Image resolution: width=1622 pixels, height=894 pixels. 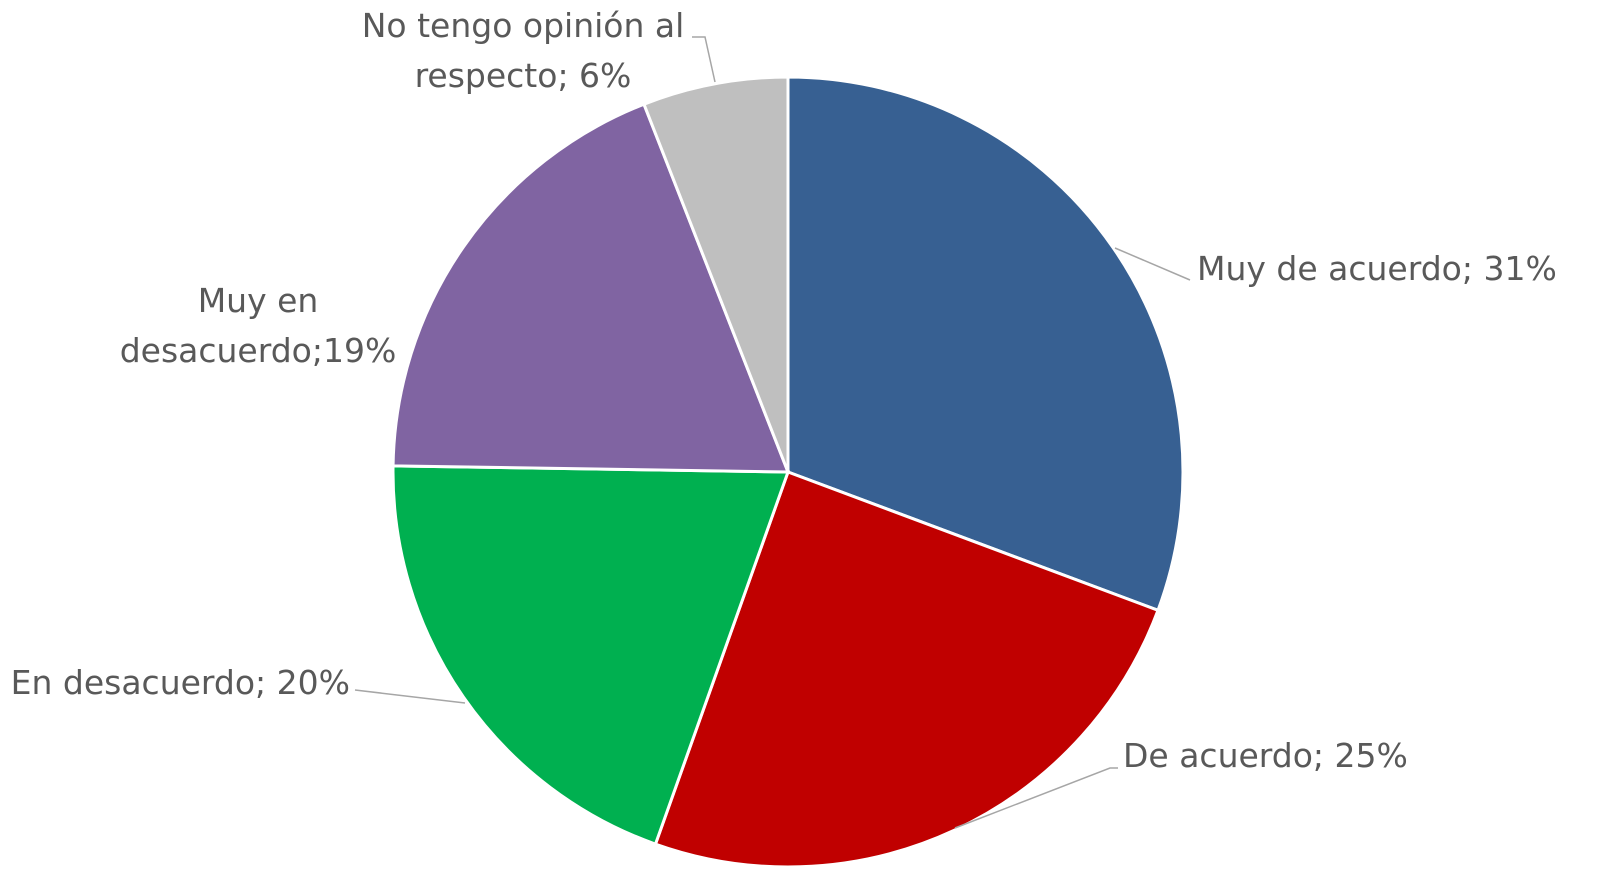 I want to click on label-line: En desacuerdo; 20%, so click(x=180, y=682).